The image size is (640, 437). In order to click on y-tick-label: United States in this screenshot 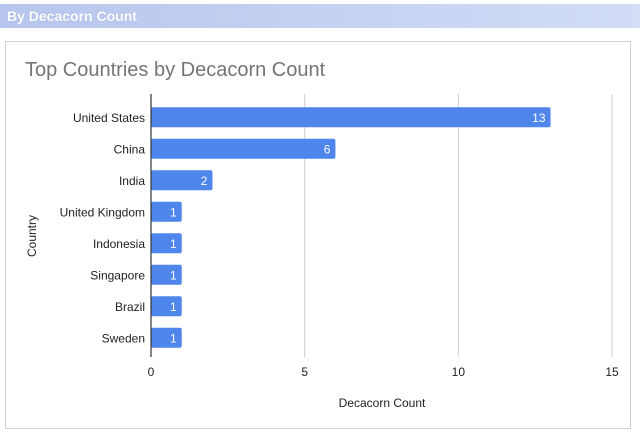, I will do `click(109, 118)`.